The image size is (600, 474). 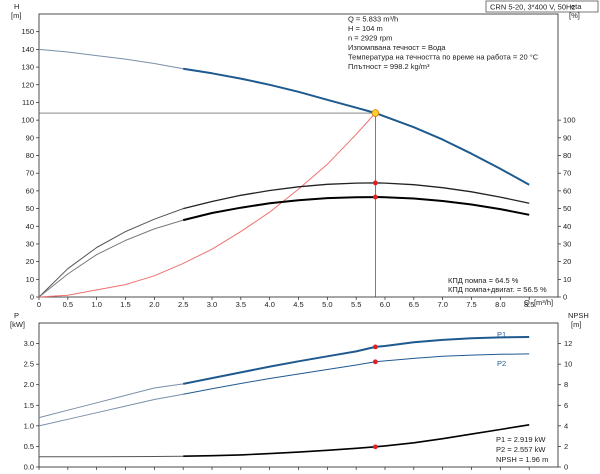 What do you see at coordinates (327, 304) in the screenshot?
I see `top-x-tick-label: 5.0` at bounding box center [327, 304].